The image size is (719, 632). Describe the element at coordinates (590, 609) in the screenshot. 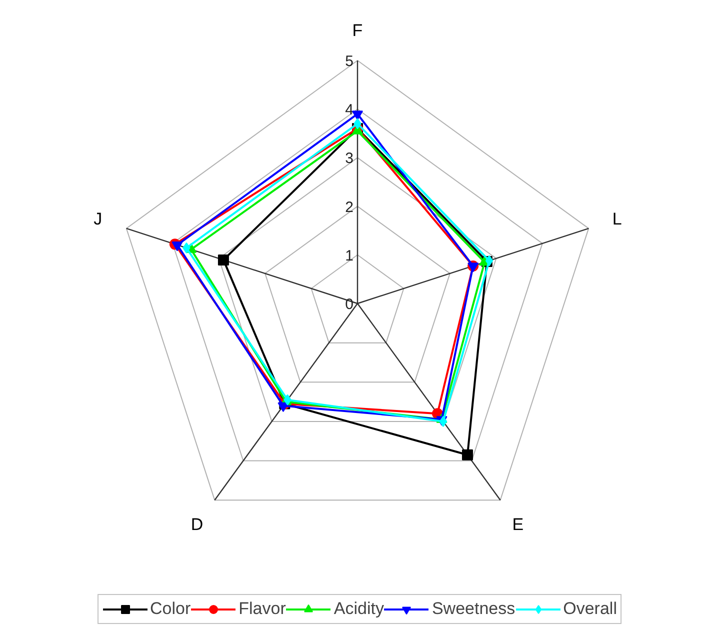

I see `legend-label: Overall` at that location.